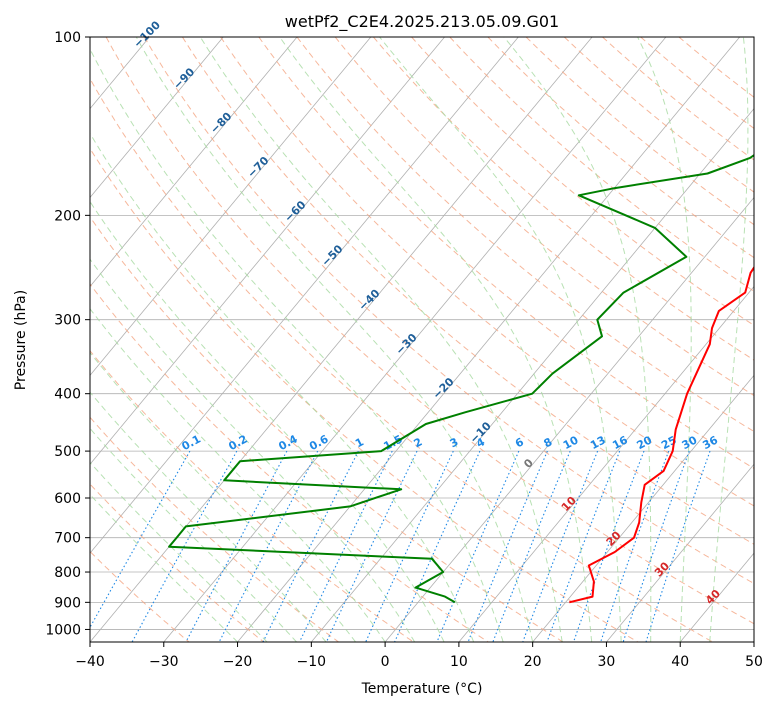 Image resolution: width=775 pixels, height=708 pixels. Describe the element at coordinates (67, 321) in the screenshot. I see `y-tick-label: 300` at that location.